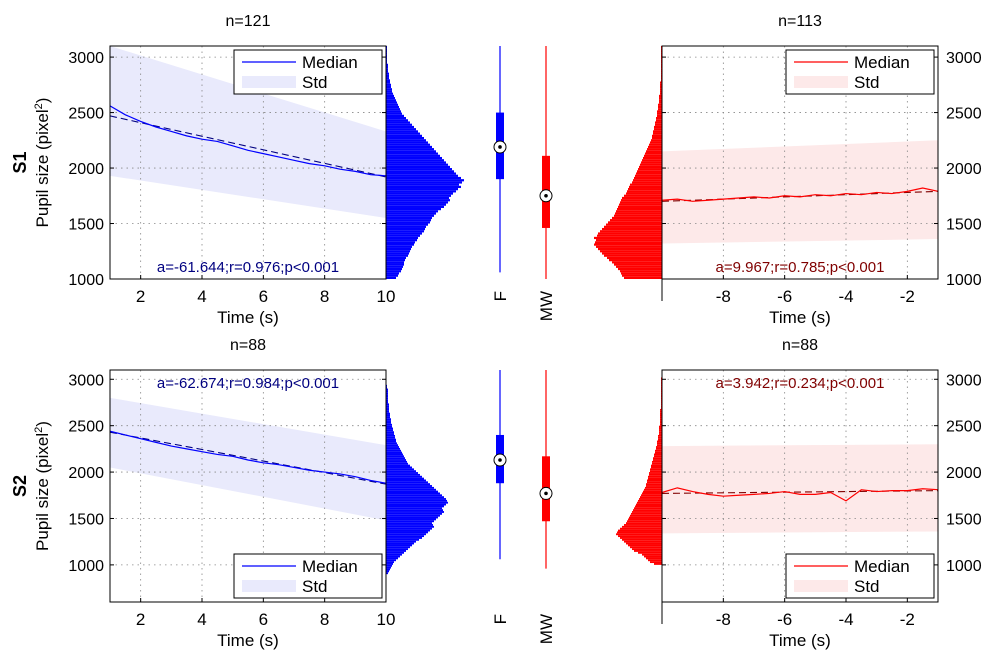  What do you see at coordinates (907, 296) in the screenshot?
I see `x-tick-label: -2` at bounding box center [907, 296].